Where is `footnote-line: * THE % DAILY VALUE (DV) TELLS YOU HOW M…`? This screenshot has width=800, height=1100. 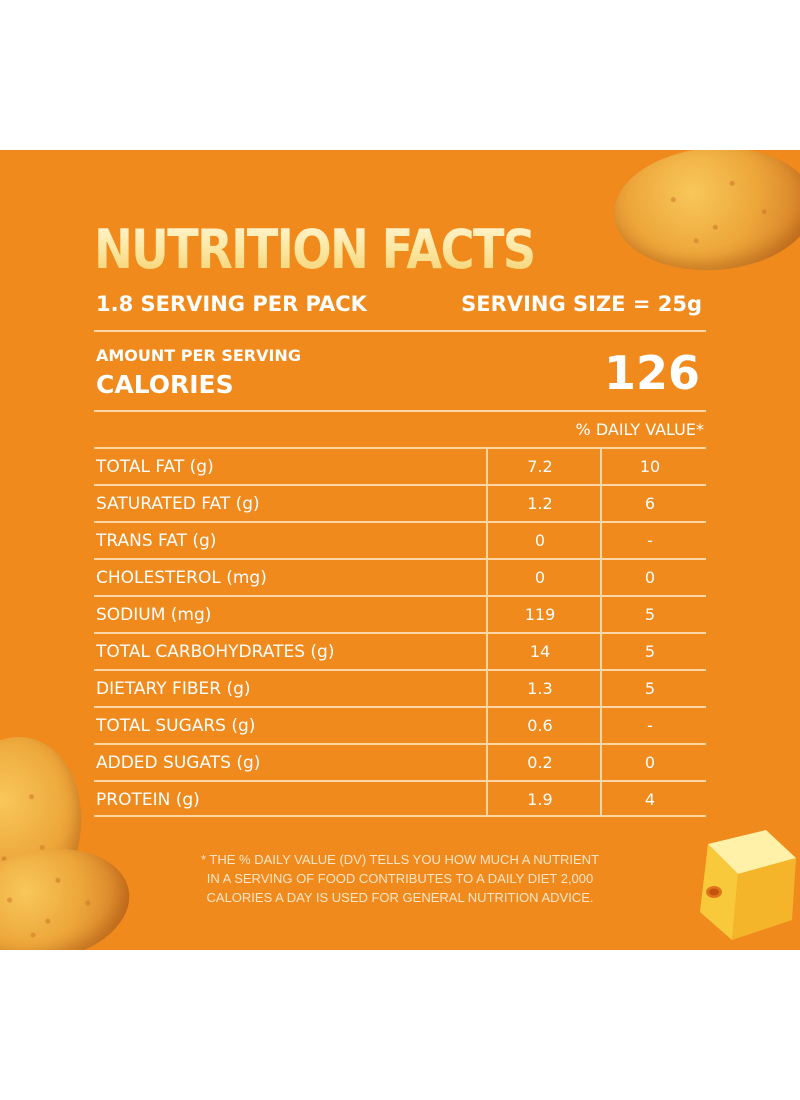 footnote-line: * THE % DAILY VALUE (DV) TELLS YOU HOW M… is located at coordinates (400, 859).